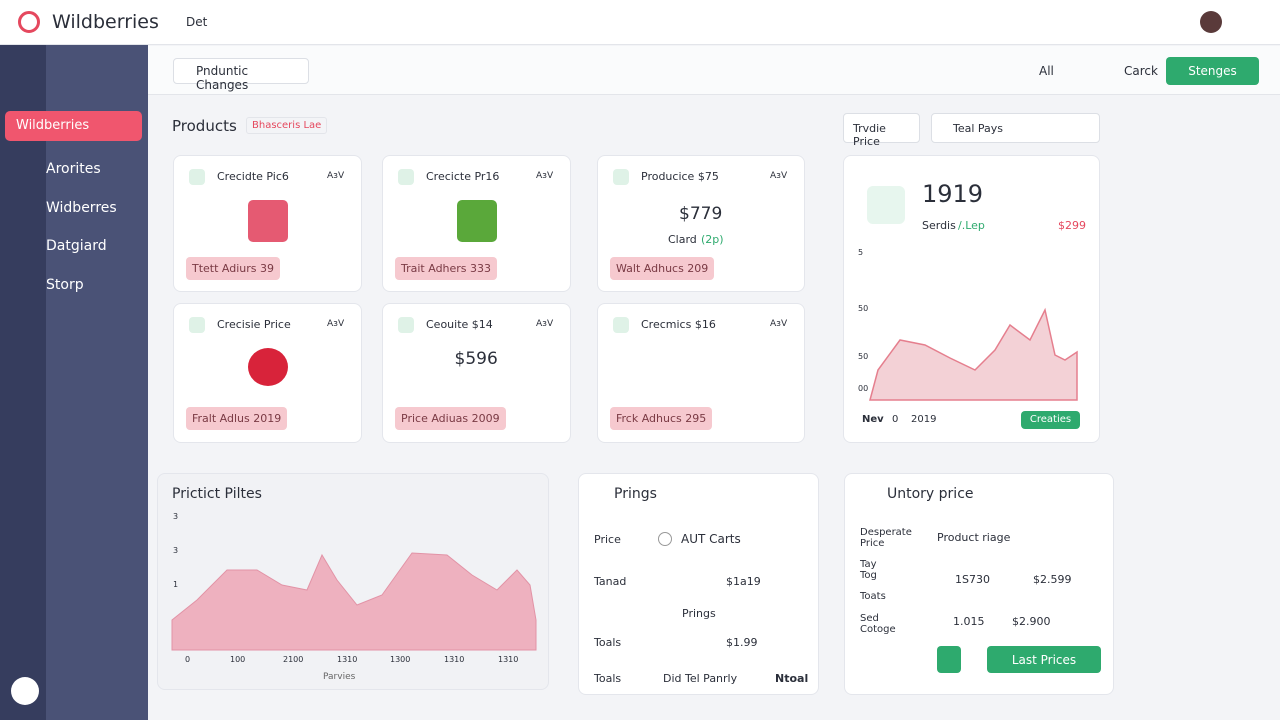 The width and height of the screenshot is (1280, 720). Describe the element at coordinates (699, 613) in the screenshot. I see `row-label: Prings` at that location.